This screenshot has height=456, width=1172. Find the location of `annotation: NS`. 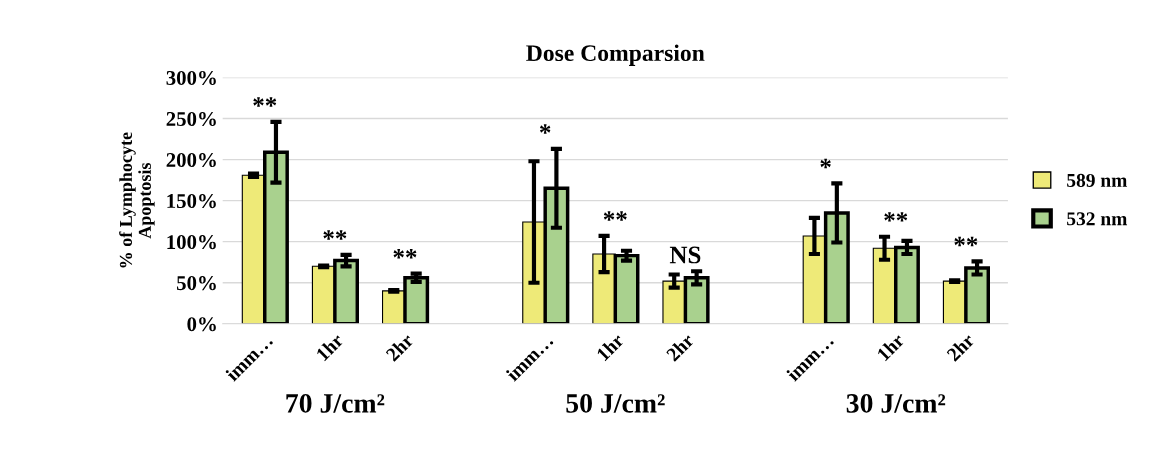

annotation: NS is located at coordinates (685, 255).